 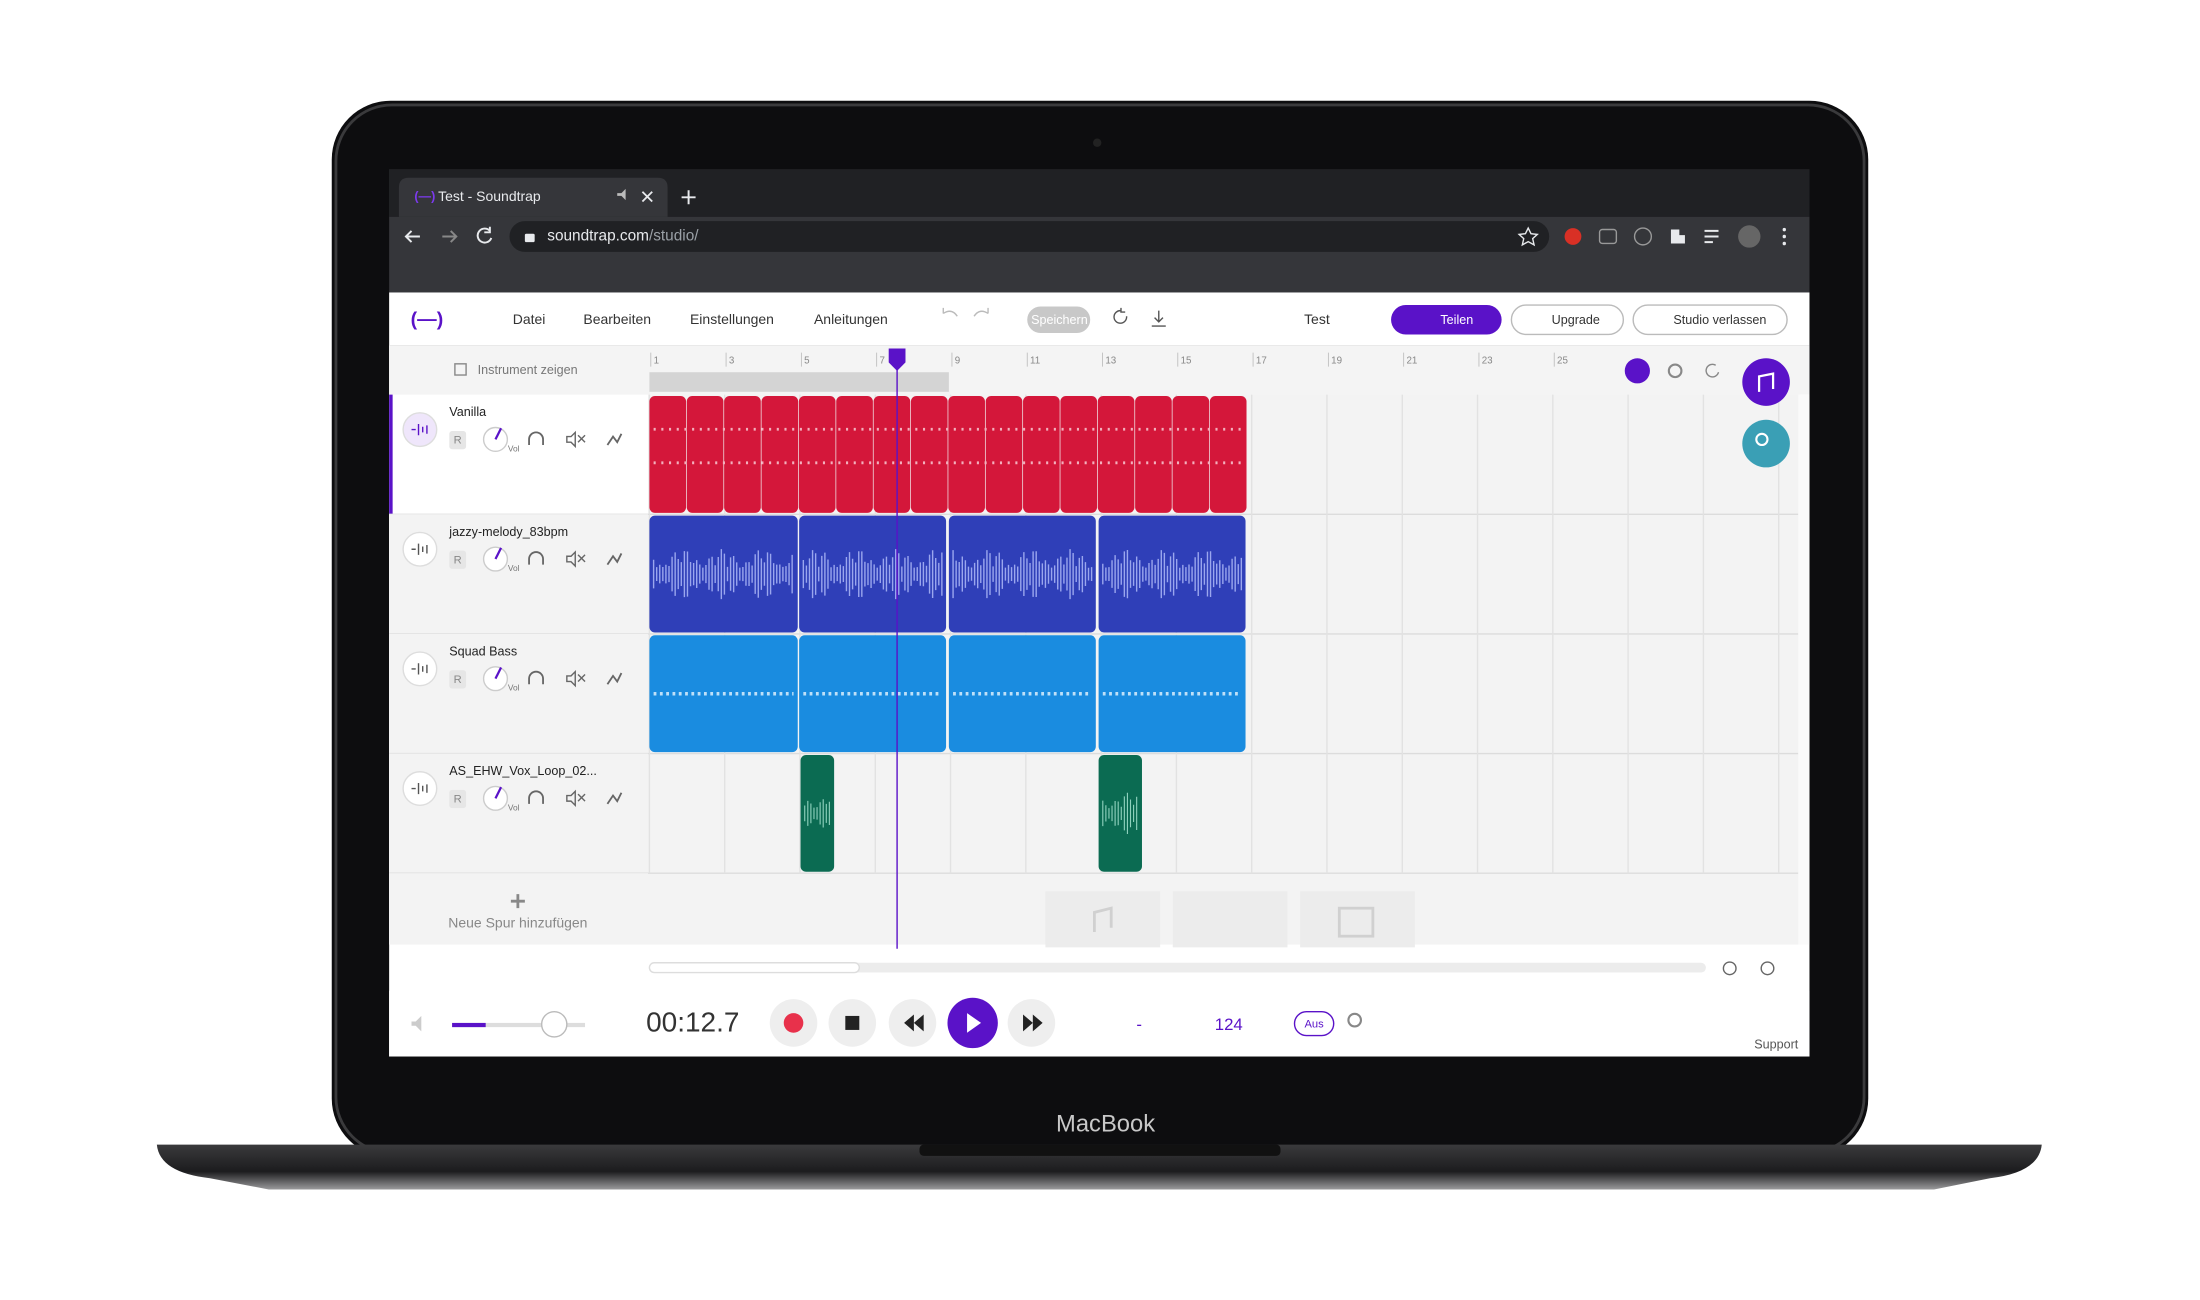 I want to click on share-button, so click(x=1446, y=320).